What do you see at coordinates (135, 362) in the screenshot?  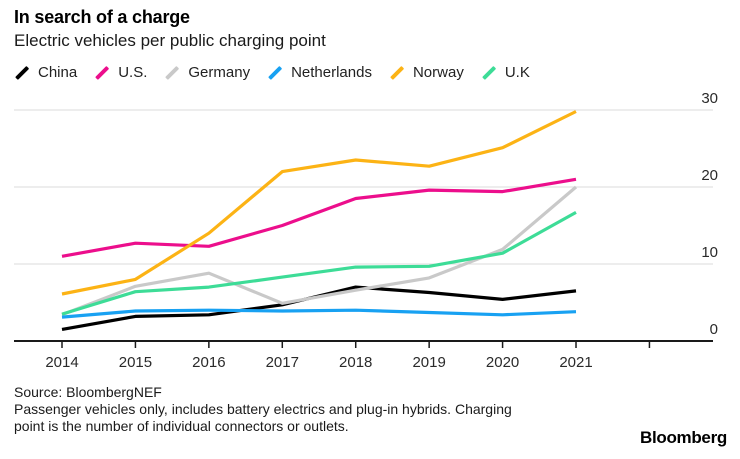 I see `x-tick-label-2015: 2015` at bounding box center [135, 362].